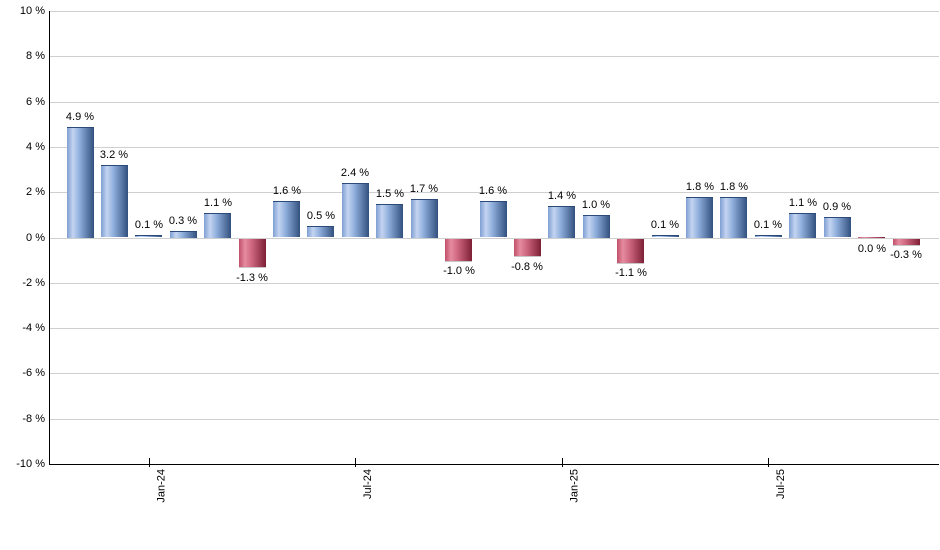 The image size is (940, 550). What do you see at coordinates (30, 464) in the screenshot?
I see `y-axis-tick-label: -10 %` at bounding box center [30, 464].